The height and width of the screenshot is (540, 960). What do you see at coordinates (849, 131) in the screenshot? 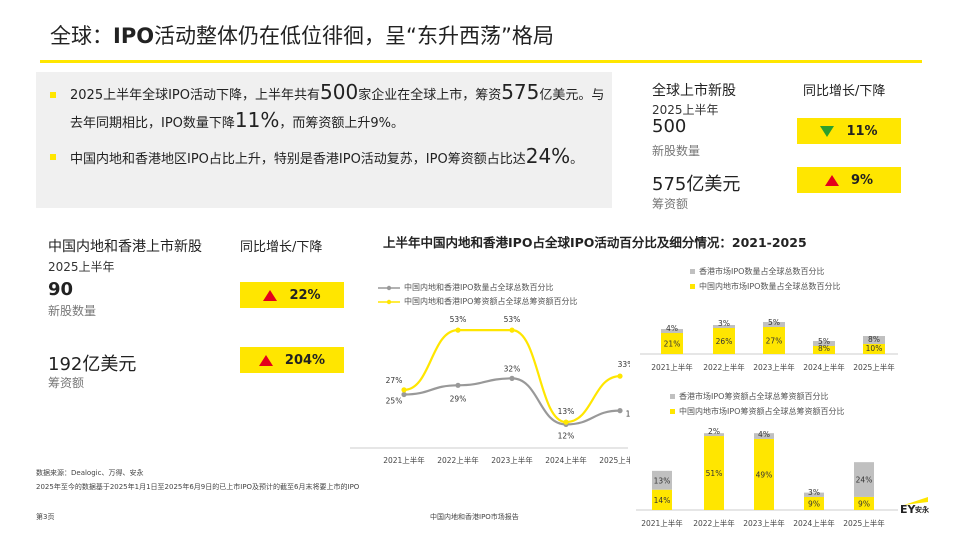
I see `global-count-change-badge: 11%` at bounding box center [849, 131].